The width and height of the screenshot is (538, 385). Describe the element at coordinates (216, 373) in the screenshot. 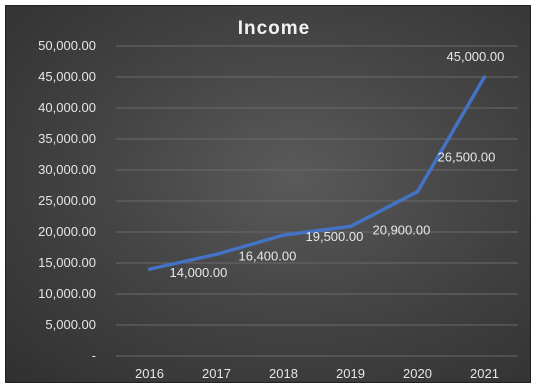

I see `x-tick-label: 2017` at that location.